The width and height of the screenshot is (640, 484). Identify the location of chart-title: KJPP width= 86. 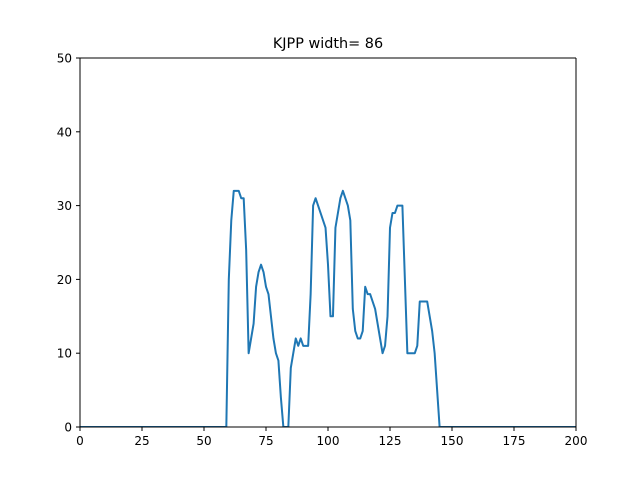
(328, 44).